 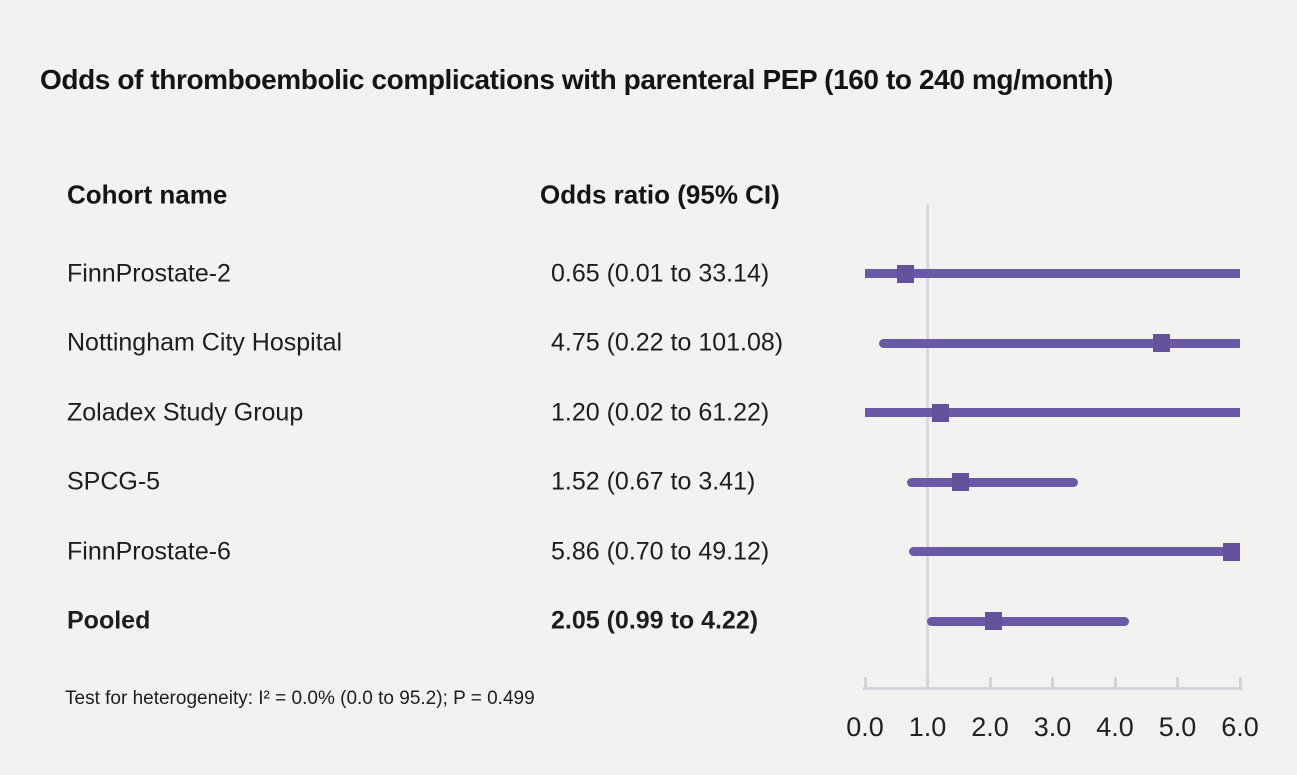 I want to click on reference-line, so click(x=927, y=447).